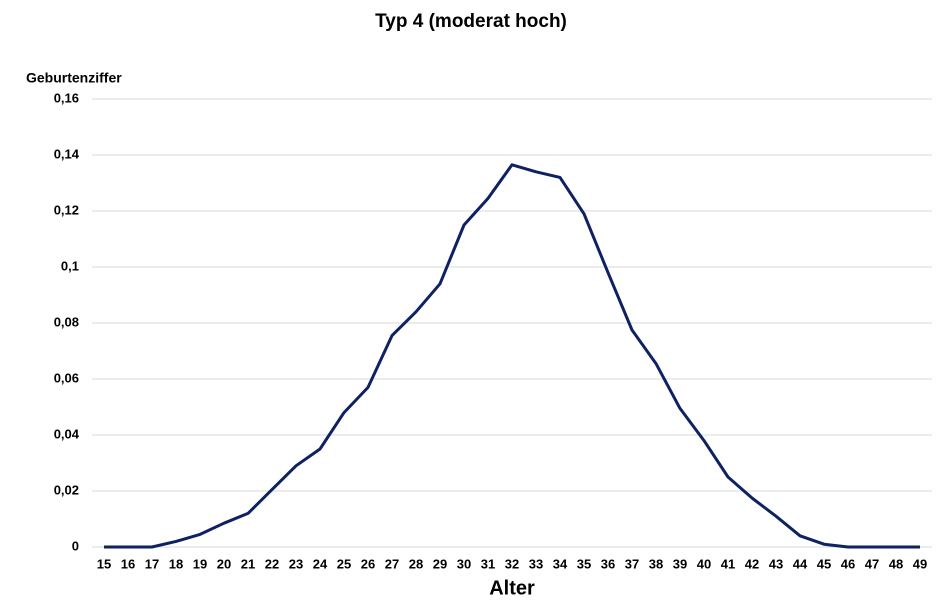 This screenshot has width=942, height=608. I want to click on x-tick-label: 29, so click(440, 563).